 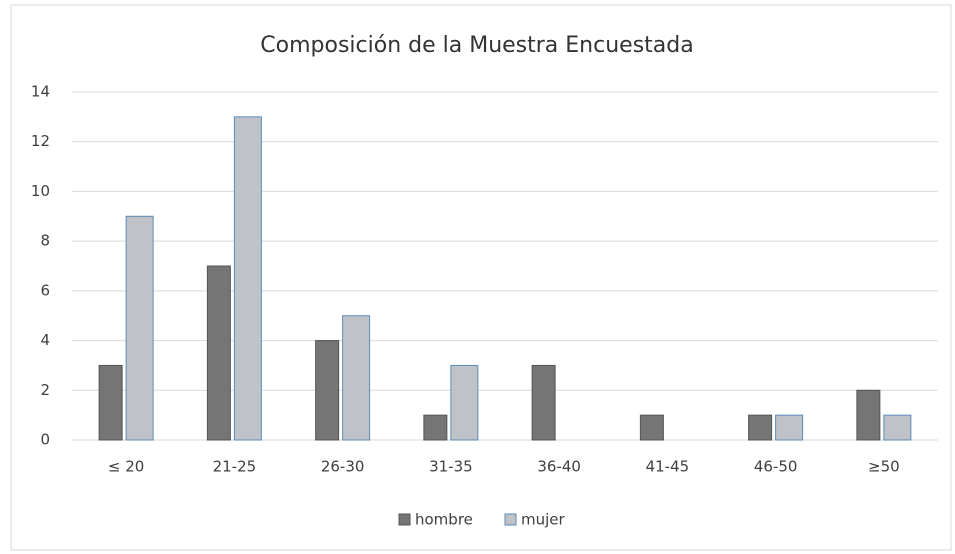 I want to click on legend-label: hombre, so click(x=444, y=520).